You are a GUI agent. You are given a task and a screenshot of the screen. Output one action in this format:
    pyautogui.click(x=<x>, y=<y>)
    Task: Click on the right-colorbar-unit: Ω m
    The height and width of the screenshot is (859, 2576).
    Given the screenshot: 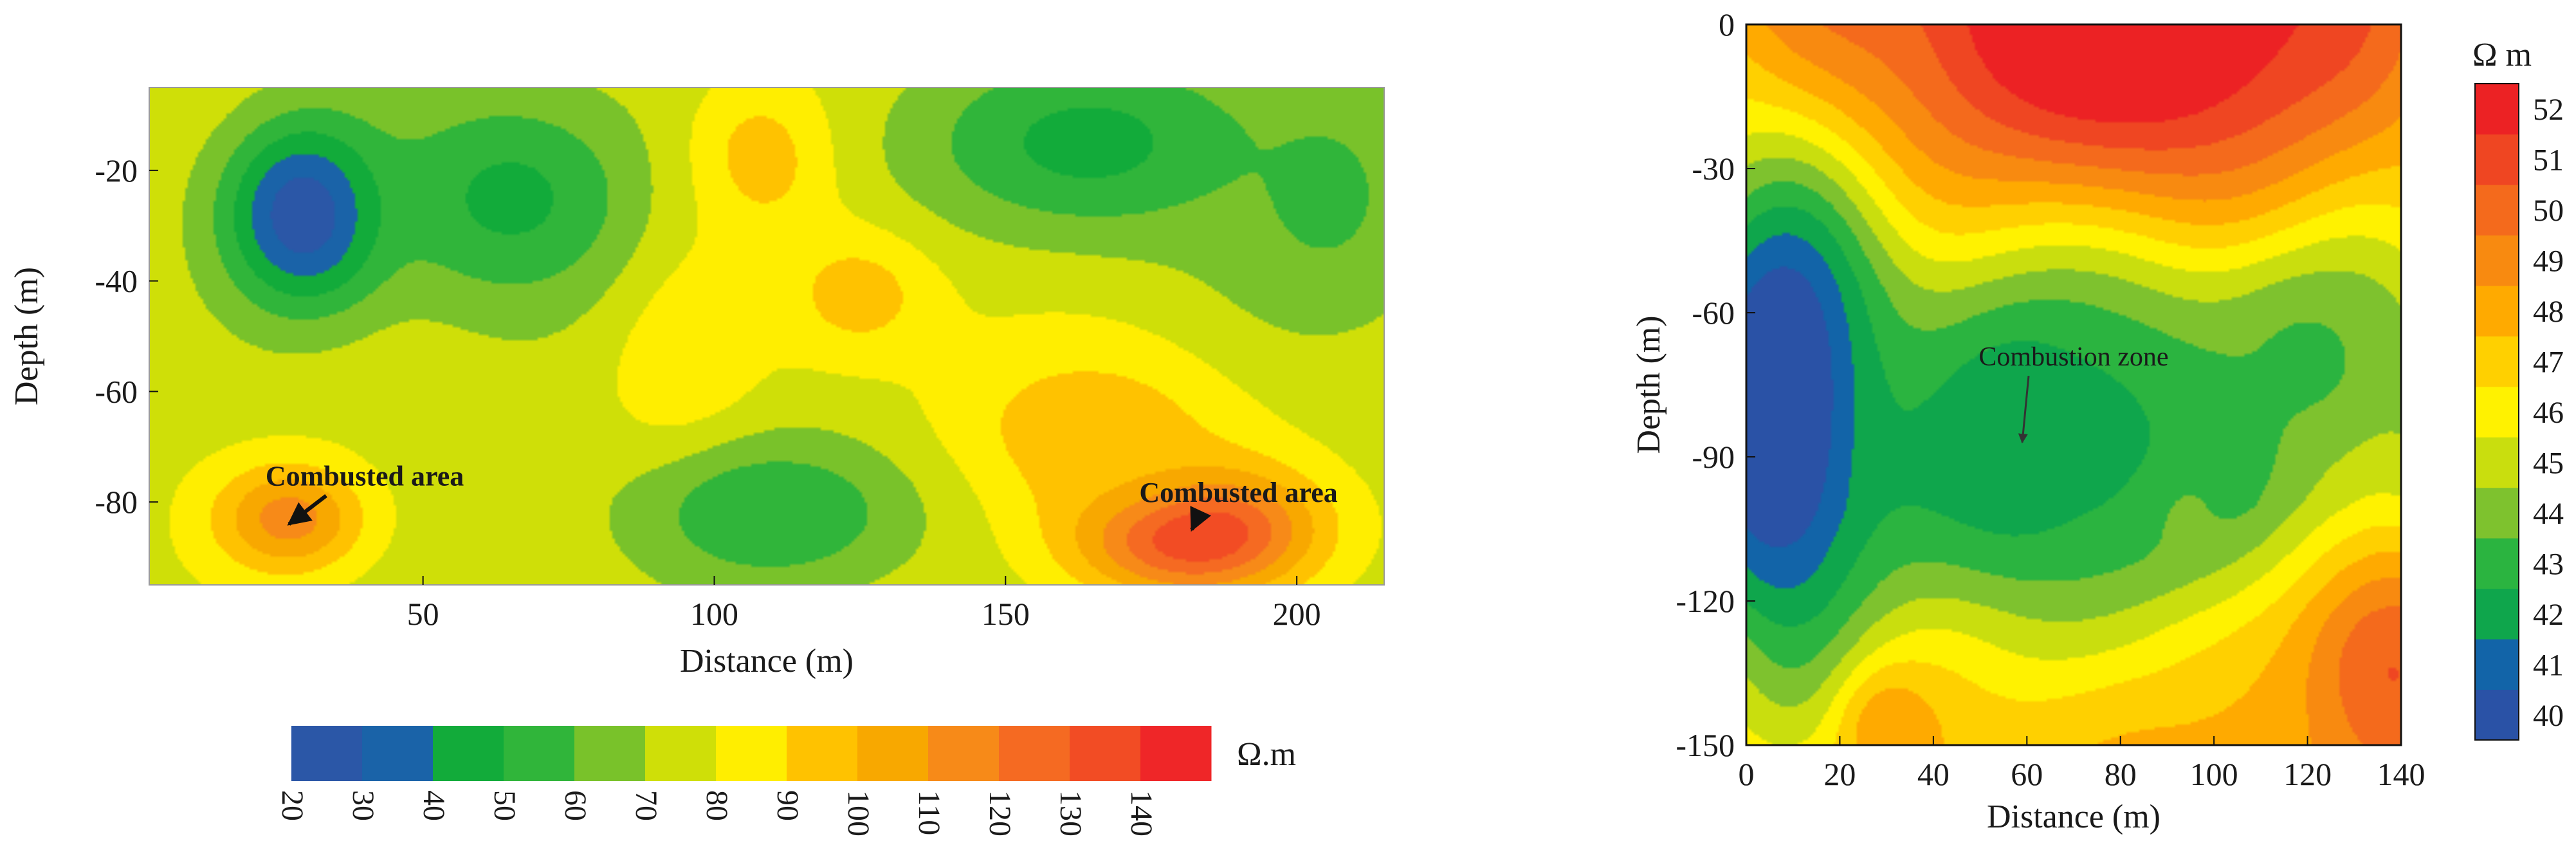 What is the action you would take?
    pyautogui.click(x=2502, y=55)
    